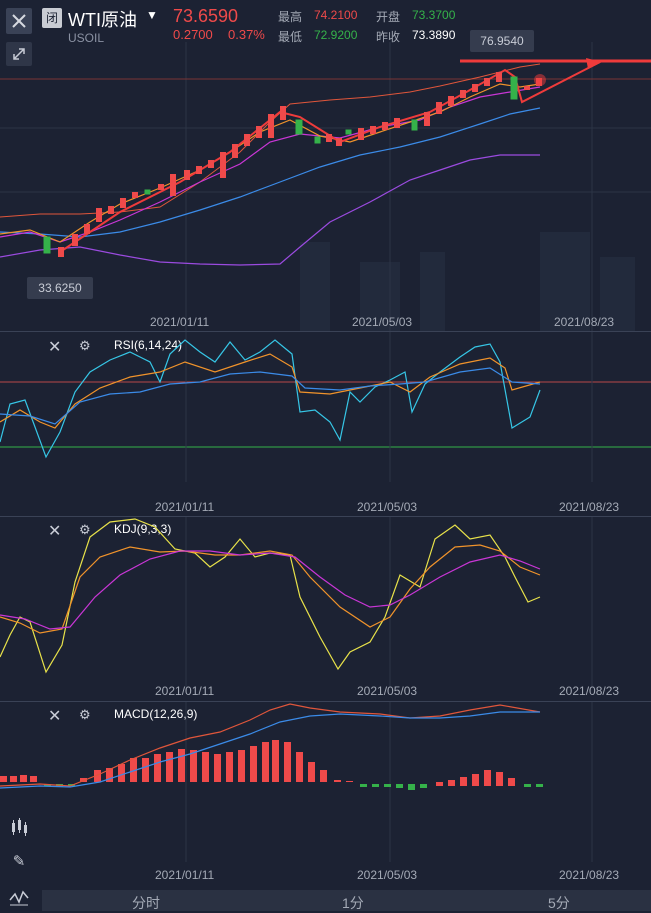 This screenshot has height=913, width=651. I want to click on kdj-label: KDJ(9,3,3), so click(143, 529).